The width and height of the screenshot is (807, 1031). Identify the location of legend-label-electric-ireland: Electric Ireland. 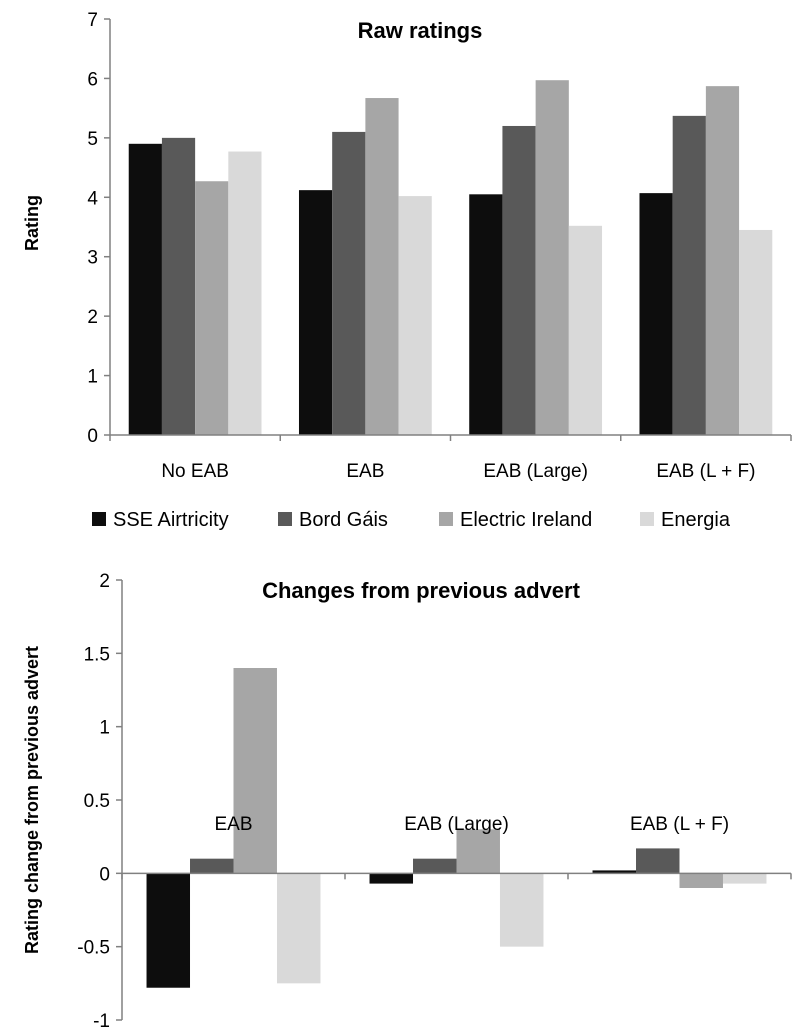
(526, 520).